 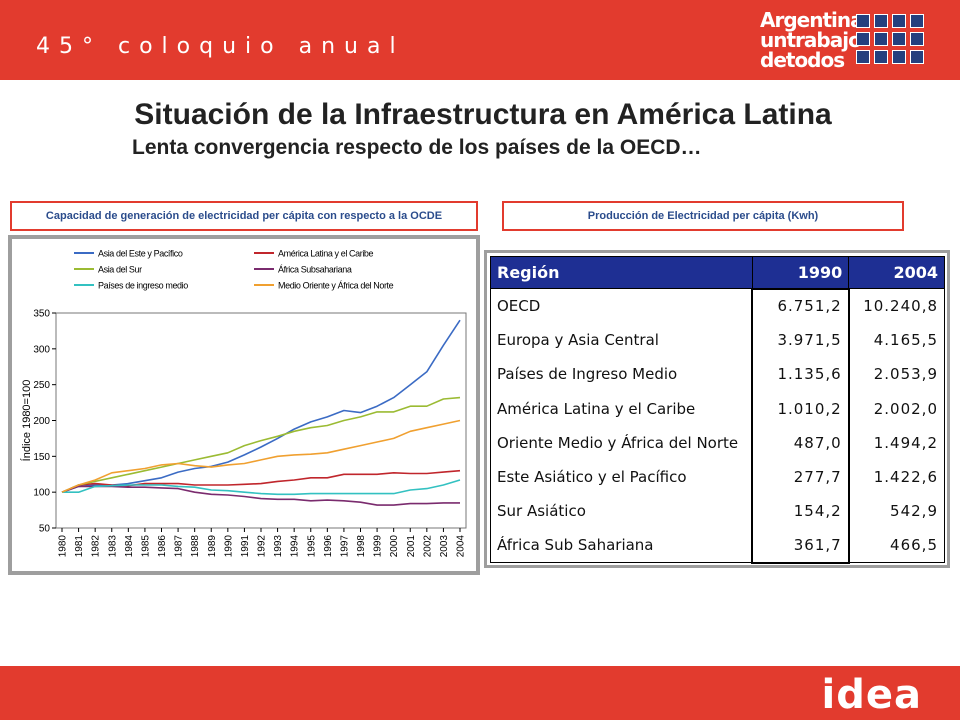 I want to click on anchor-icon, so click(x=899, y=21).